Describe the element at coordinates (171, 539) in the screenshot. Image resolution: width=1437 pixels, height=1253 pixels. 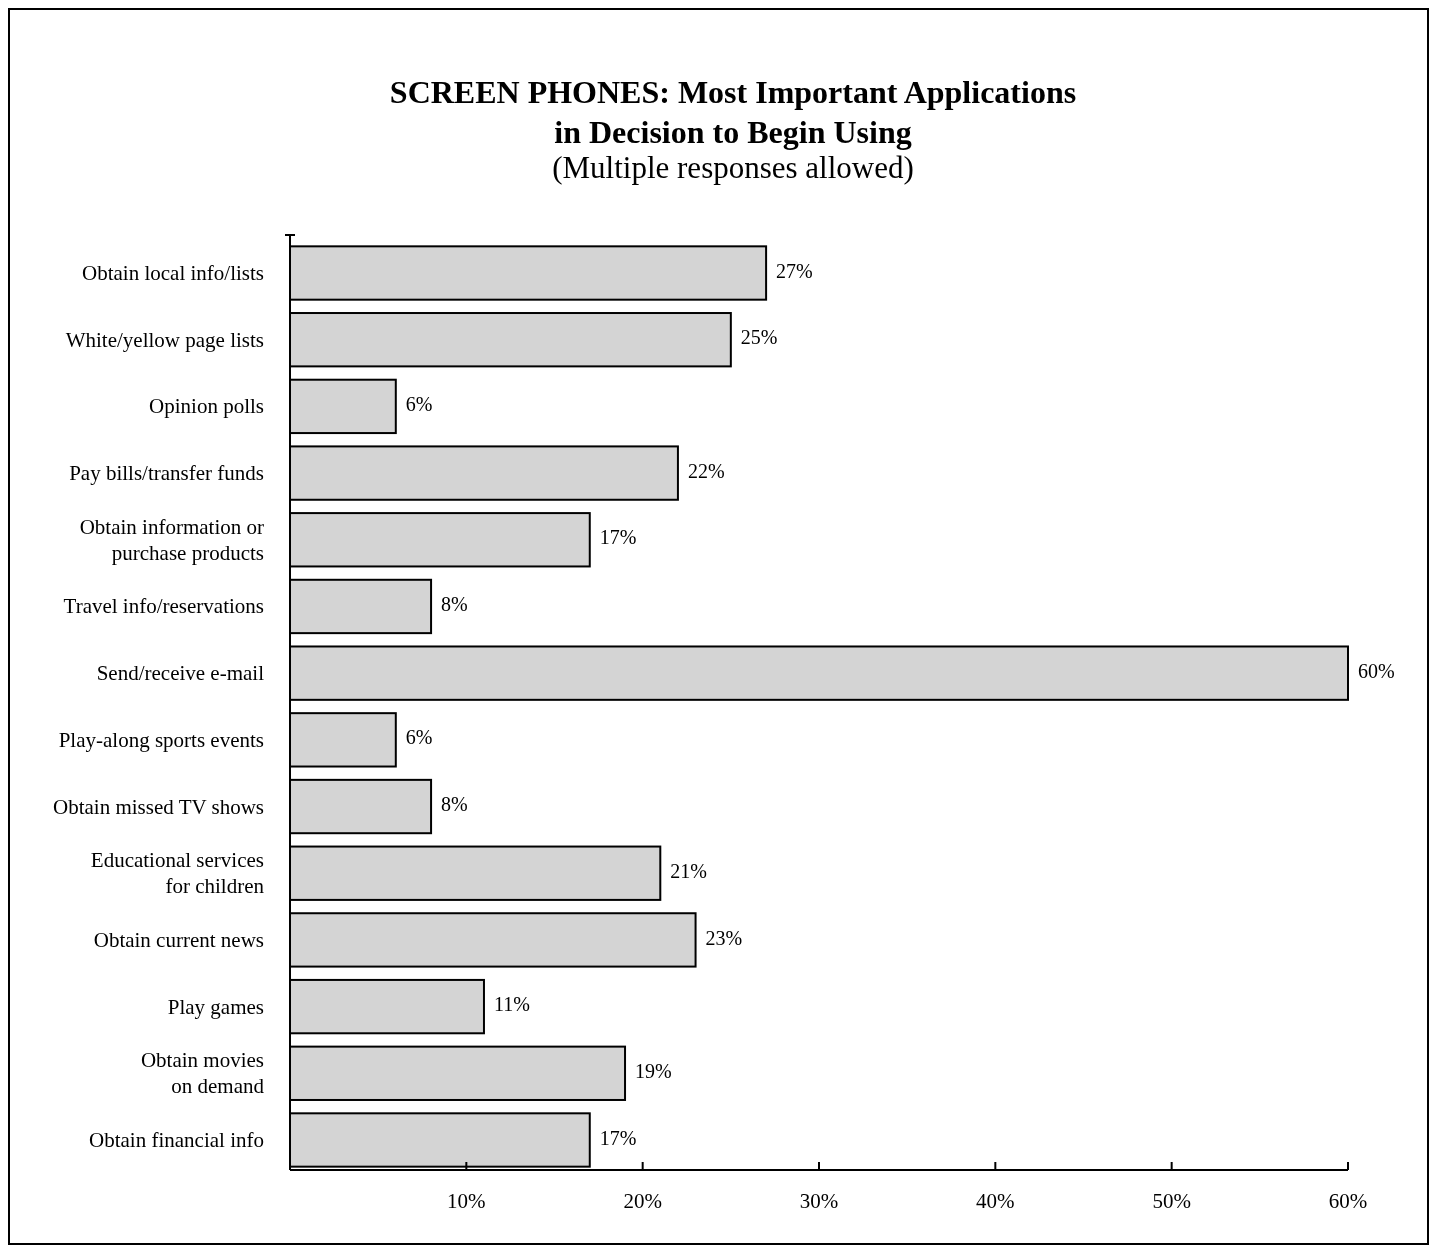
I see `y-tick-label: Obtain information or purchase products` at that location.